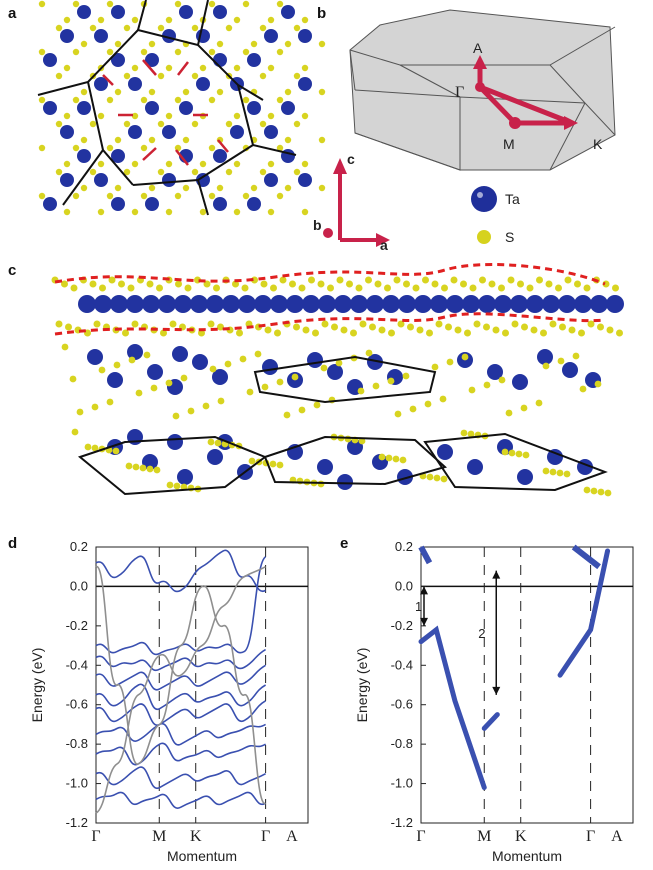 The height and width of the screenshot is (870, 653). What do you see at coordinates (351, 159) in the screenshot?
I see `axis-c-label: c` at bounding box center [351, 159].